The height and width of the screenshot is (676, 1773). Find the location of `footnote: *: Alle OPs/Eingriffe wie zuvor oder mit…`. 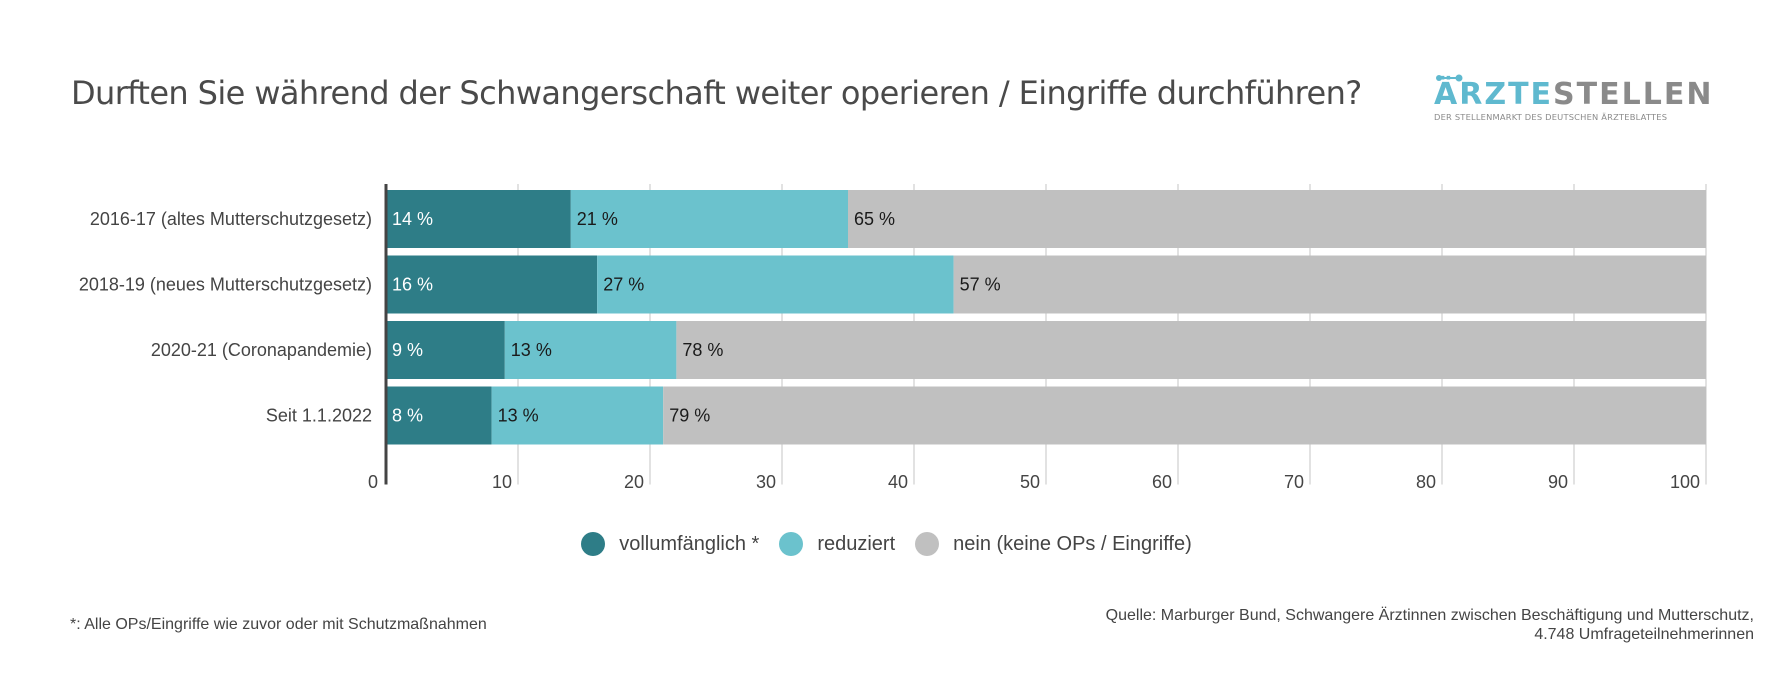

footnote: *: Alle OPs/Eingriffe wie zuvor oder mit… is located at coordinates (278, 624).